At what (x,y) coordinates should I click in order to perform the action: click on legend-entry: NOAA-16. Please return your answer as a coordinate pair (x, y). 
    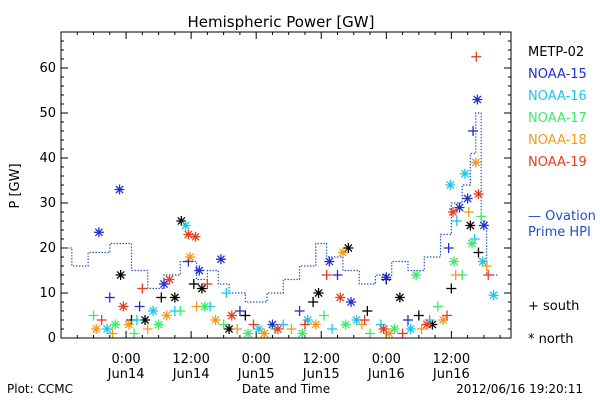
    Looking at the image, I should click on (557, 96).